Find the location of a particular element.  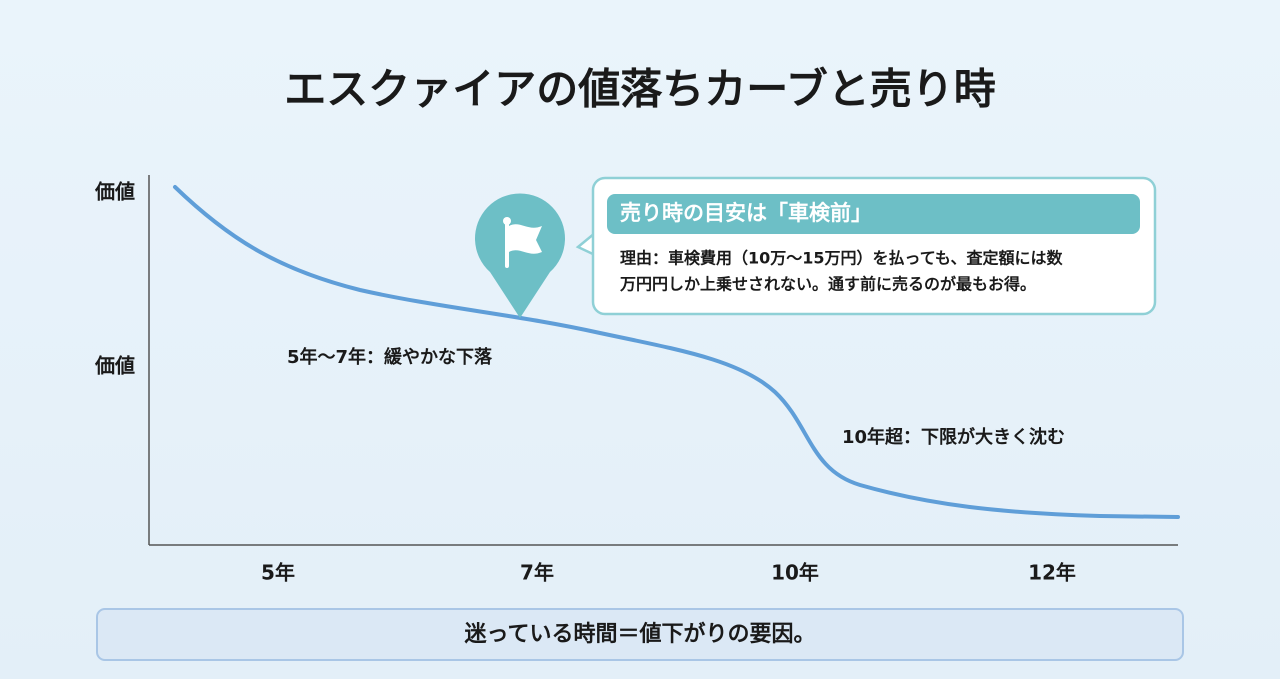

x-label: 7年 is located at coordinates (537, 573).